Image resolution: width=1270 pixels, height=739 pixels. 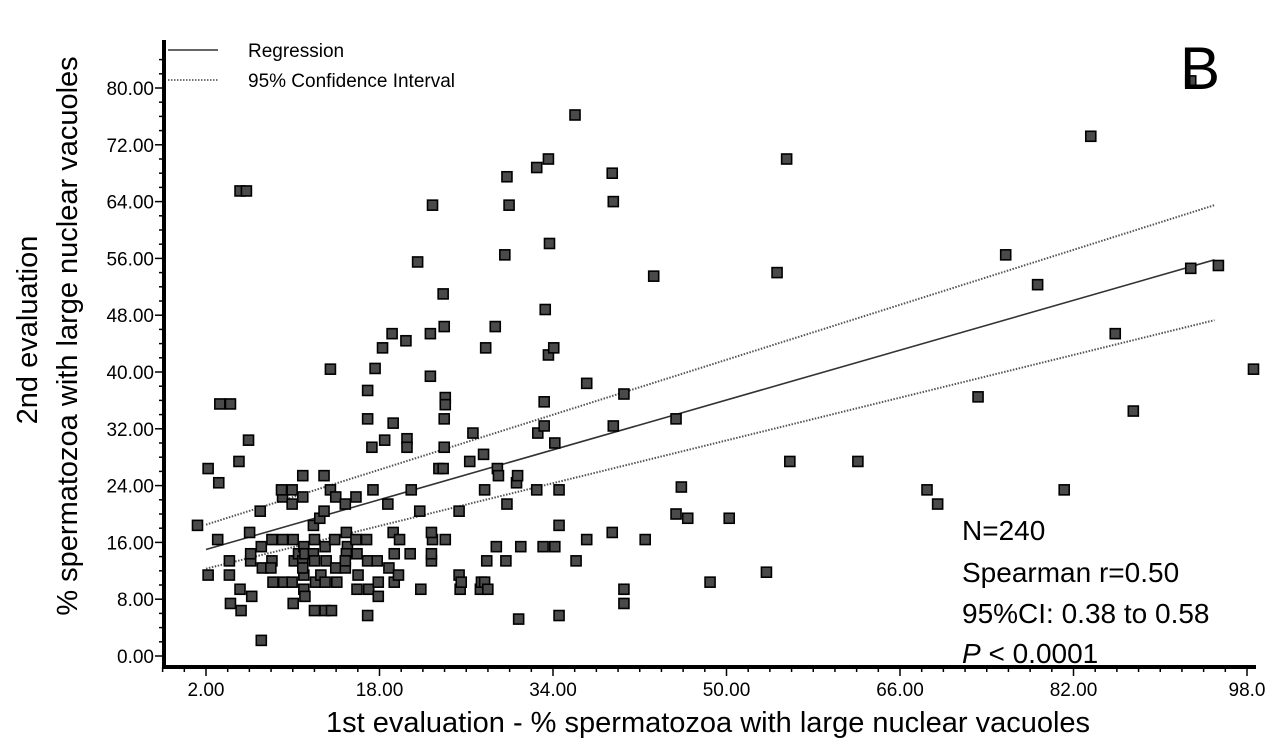 What do you see at coordinates (130, 430) in the screenshot?
I see `y-tick-label: 32.00` at bounding box center [130, 430].